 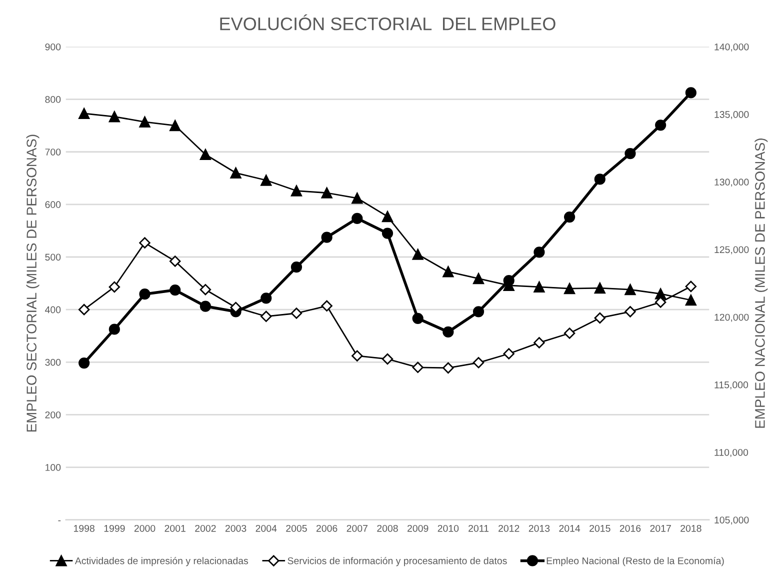 What do you see at coordinates (53, 257) in the screenshot?
I see `y-tick-label: 500` at bounding box center [53, 257].